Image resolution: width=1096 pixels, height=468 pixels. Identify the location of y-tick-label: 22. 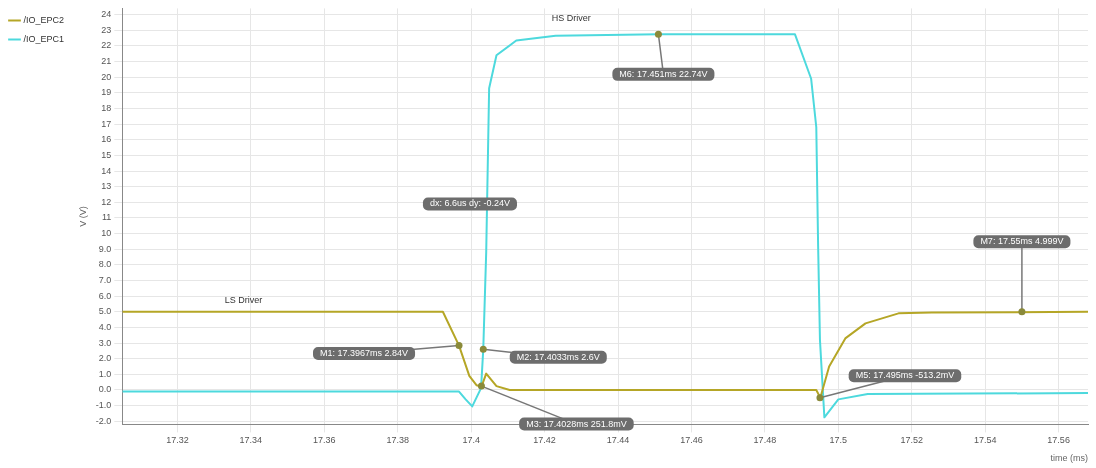
(106, 45).